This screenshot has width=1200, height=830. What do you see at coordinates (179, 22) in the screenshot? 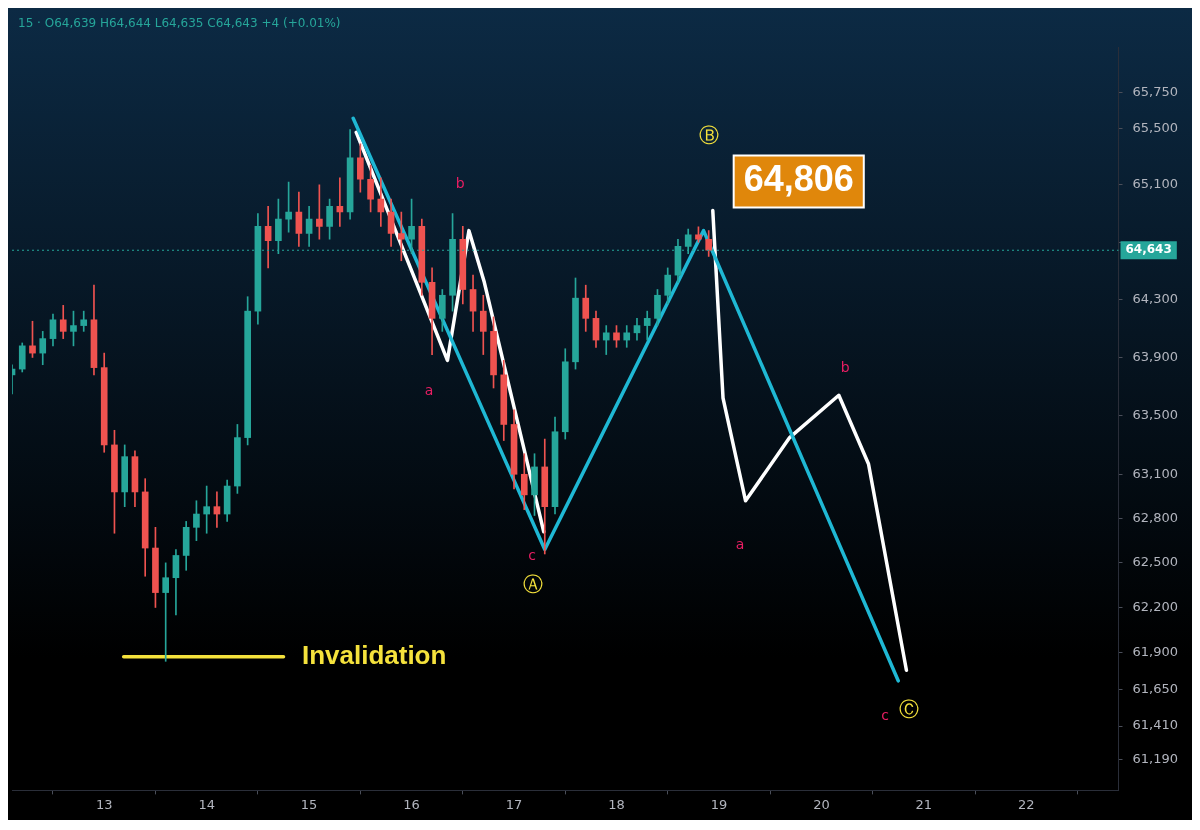
I see `chart-subtitle: 15 · O64,639 H64,644 L64,635 C64,643 +4 (+0.01%)` at bounding box center [179, 22].